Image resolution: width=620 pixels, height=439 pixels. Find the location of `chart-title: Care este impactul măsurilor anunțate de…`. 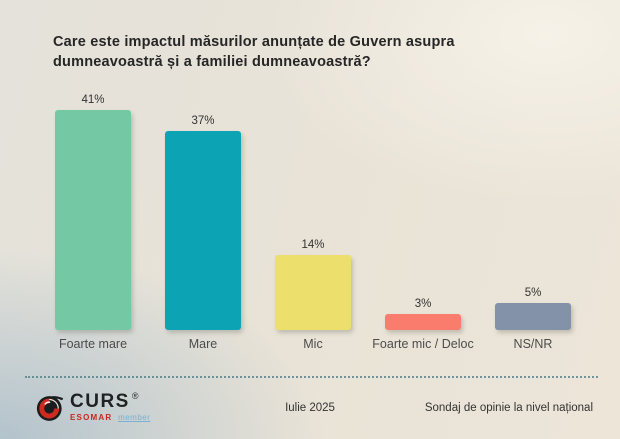

chart-title: Care este impactul măsurilor anunțate de… is located at coordinates (254, 52).